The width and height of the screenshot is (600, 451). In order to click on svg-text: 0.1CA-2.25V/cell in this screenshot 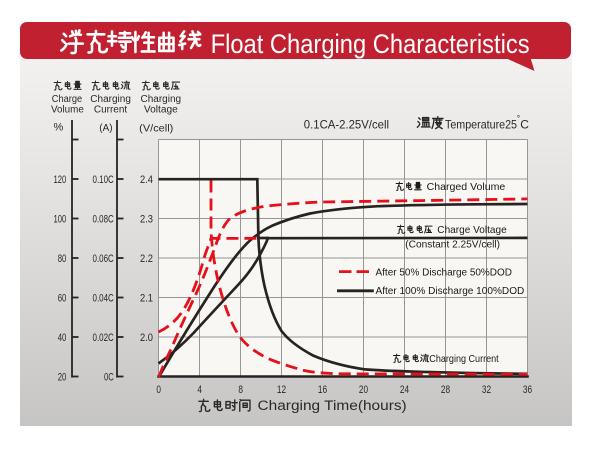, I will do `click(346, 124)`.